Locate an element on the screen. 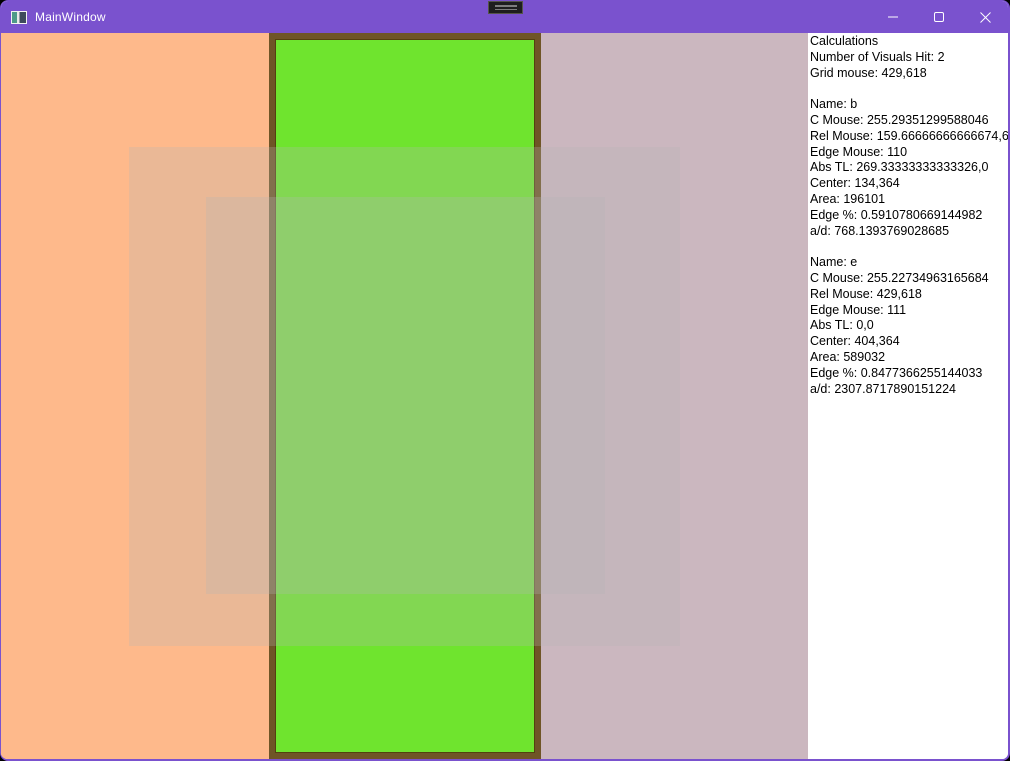 Image resolution: width=1010 pixels, height=761 pixels. maximize-icon is located at coordinates (939, 17).